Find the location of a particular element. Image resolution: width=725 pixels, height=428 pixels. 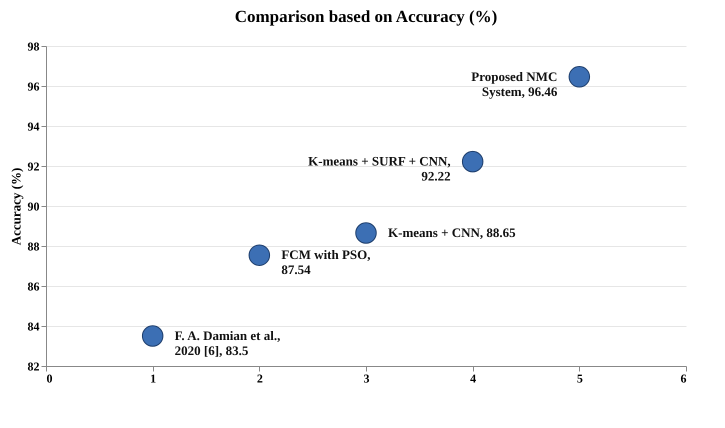

y-tick-label: 82 is located at coordinates (34, 367).